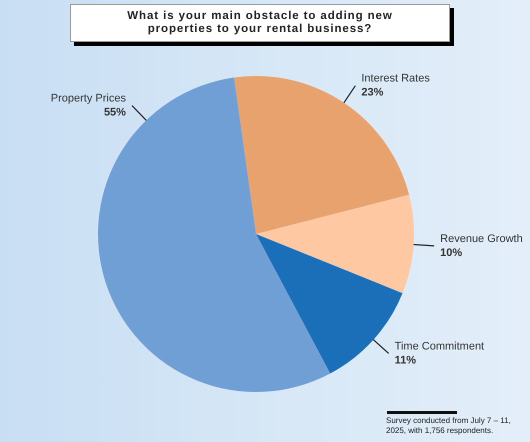 This screenshot has width=530, height=442. I want to click on data-label: 10%, so click(451, 252).